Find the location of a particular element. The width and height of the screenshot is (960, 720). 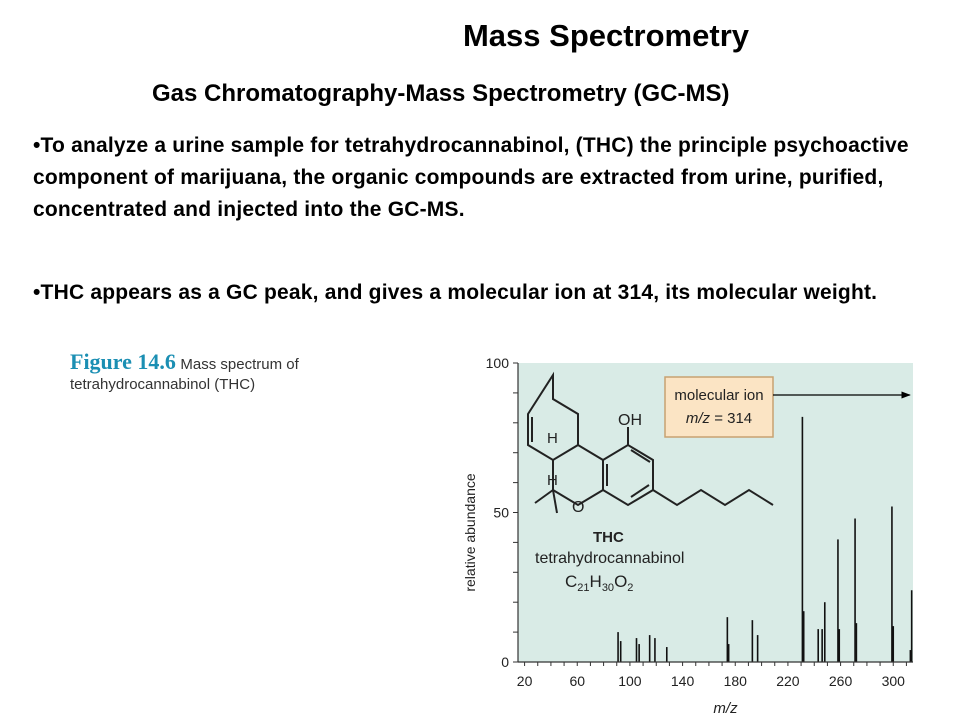

thc-structure is located at coordinates (650, 442).